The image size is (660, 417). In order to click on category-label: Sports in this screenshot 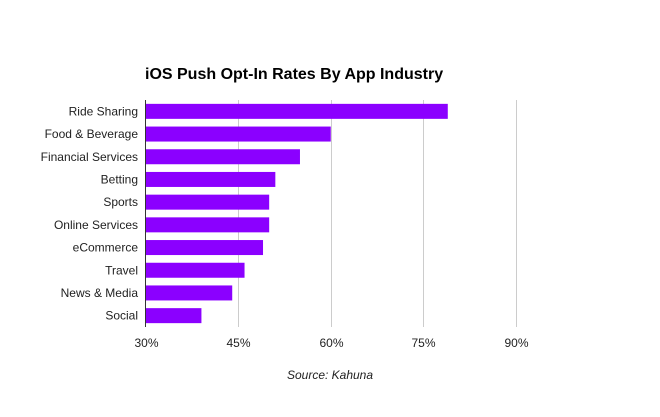, I will do `click(120, 202)`.